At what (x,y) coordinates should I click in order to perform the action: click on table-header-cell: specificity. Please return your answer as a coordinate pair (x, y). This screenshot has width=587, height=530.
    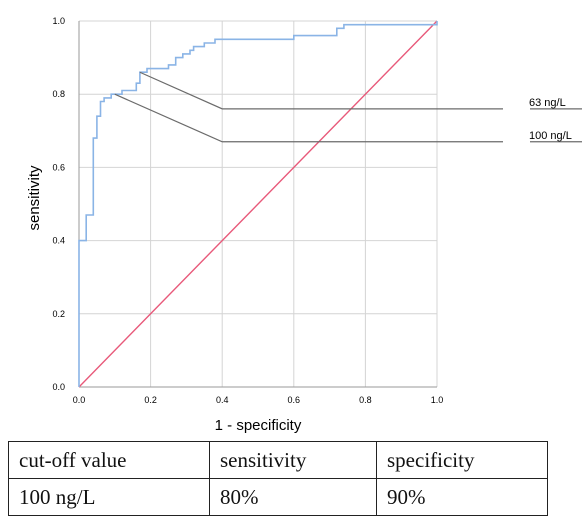
    Looking at the image, I should click on (462, 460).